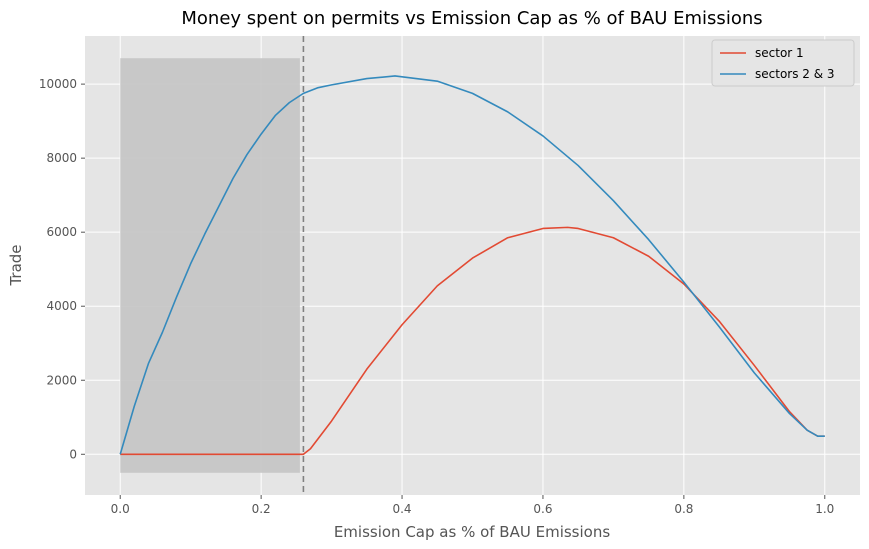 This screenshot has width=869, height=549. What do you see at coordinates (120, 509) in the screenshot?
I see `x-tick-label: 0.0` at bounding box center [120, 509].